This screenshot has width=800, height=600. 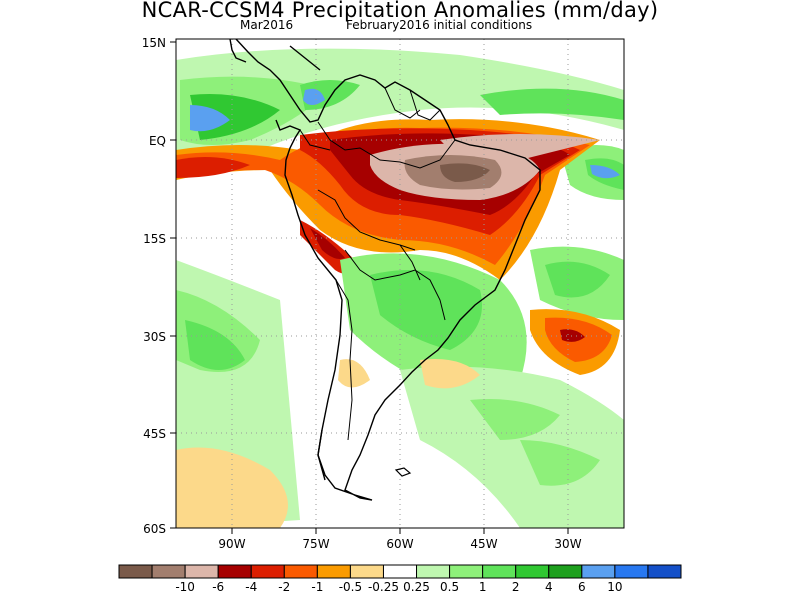 What do you see at coordinates (315, 544) in the screenshot?
I see `lon-label-75w: 75W` at bounding box center [315, 544].